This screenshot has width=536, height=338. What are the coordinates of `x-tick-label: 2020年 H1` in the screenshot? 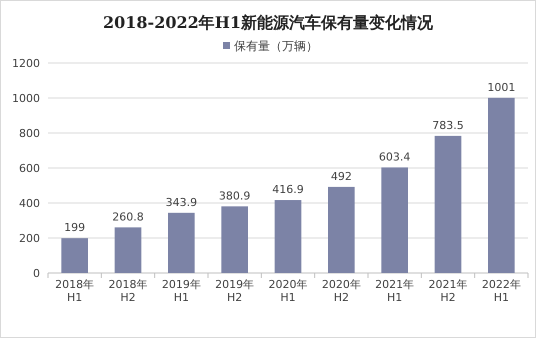 It's located at (288, 291).